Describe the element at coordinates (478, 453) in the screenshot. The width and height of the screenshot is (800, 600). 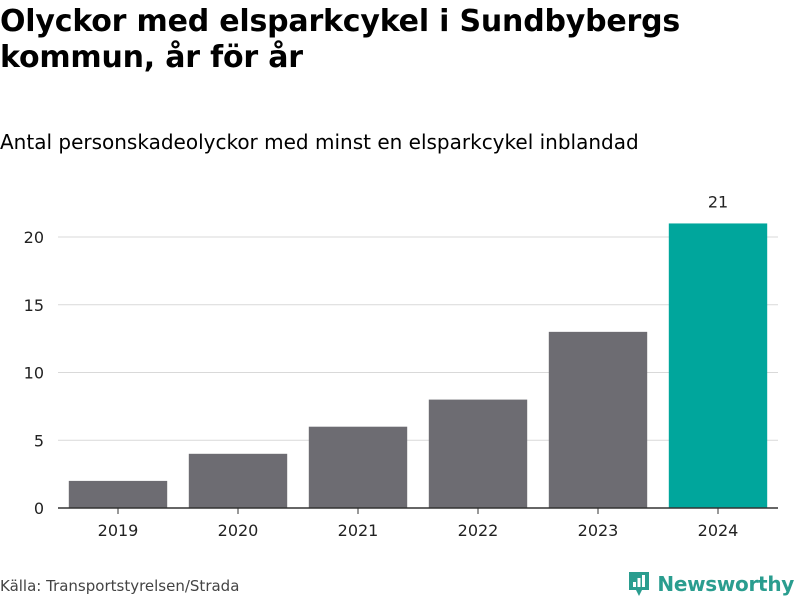
I see `bar-2022` at that location.